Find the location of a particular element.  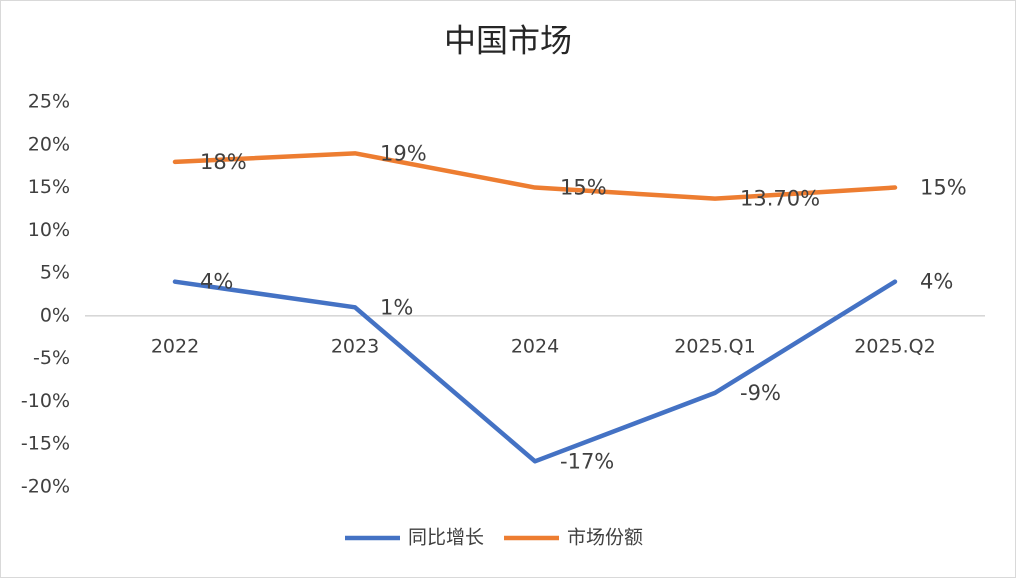

y-tick-label: -5% is located at coordinates (51, 358).